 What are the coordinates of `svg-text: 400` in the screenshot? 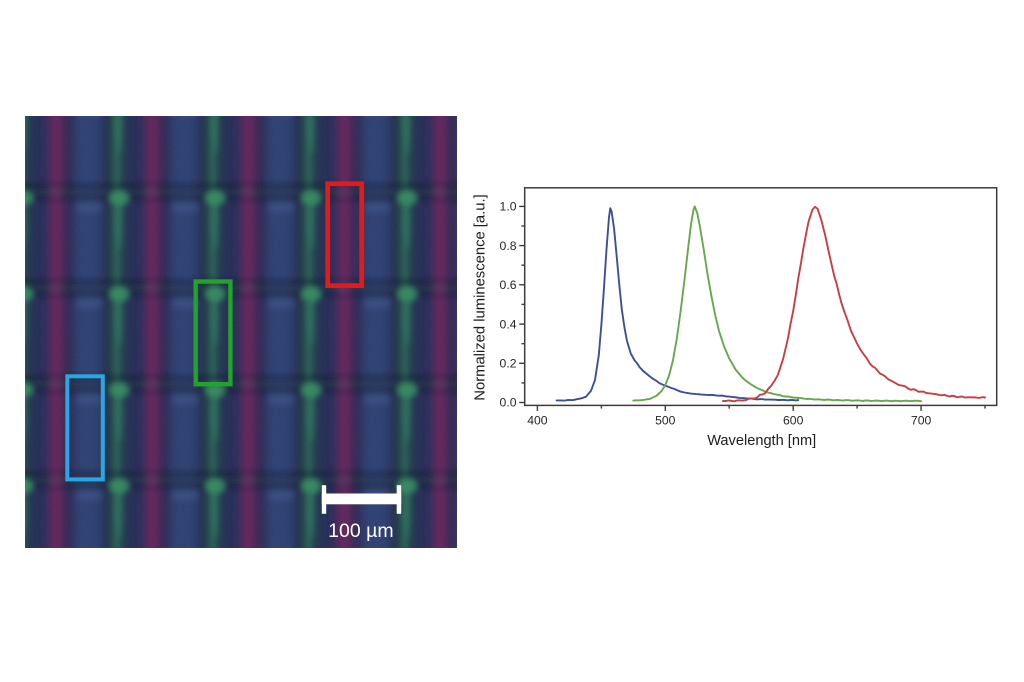 It's located at (537, 421).